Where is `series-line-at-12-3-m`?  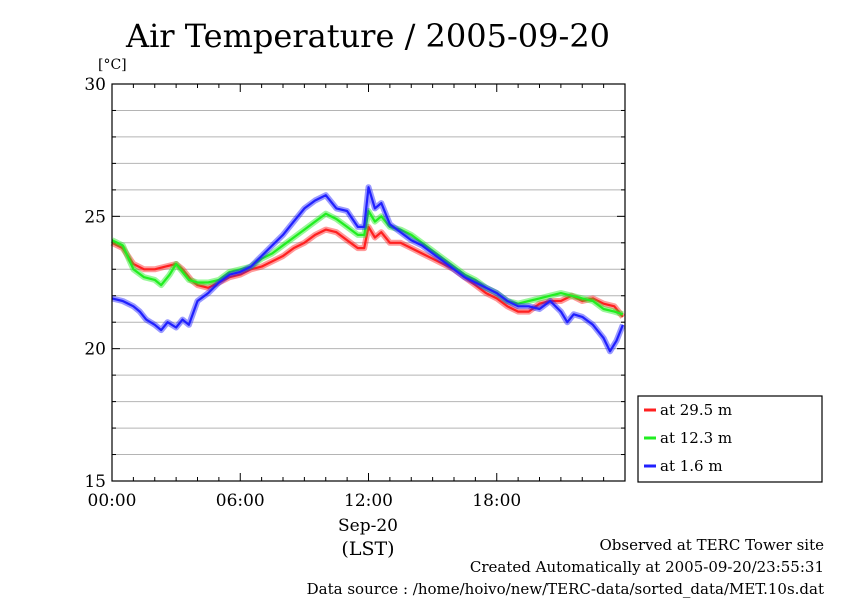
series-line-at-12-3-m is located at coordinates (367, 262).